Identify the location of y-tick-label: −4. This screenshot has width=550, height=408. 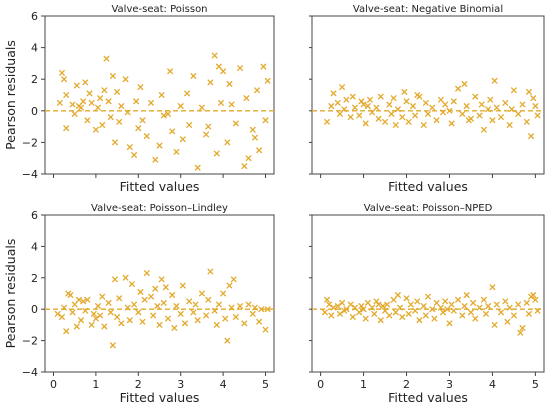
(30, 372).